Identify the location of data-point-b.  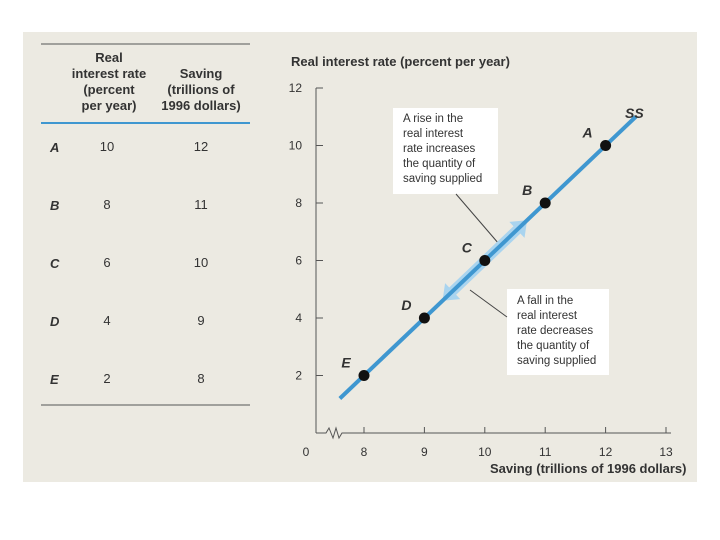
(545, 203).